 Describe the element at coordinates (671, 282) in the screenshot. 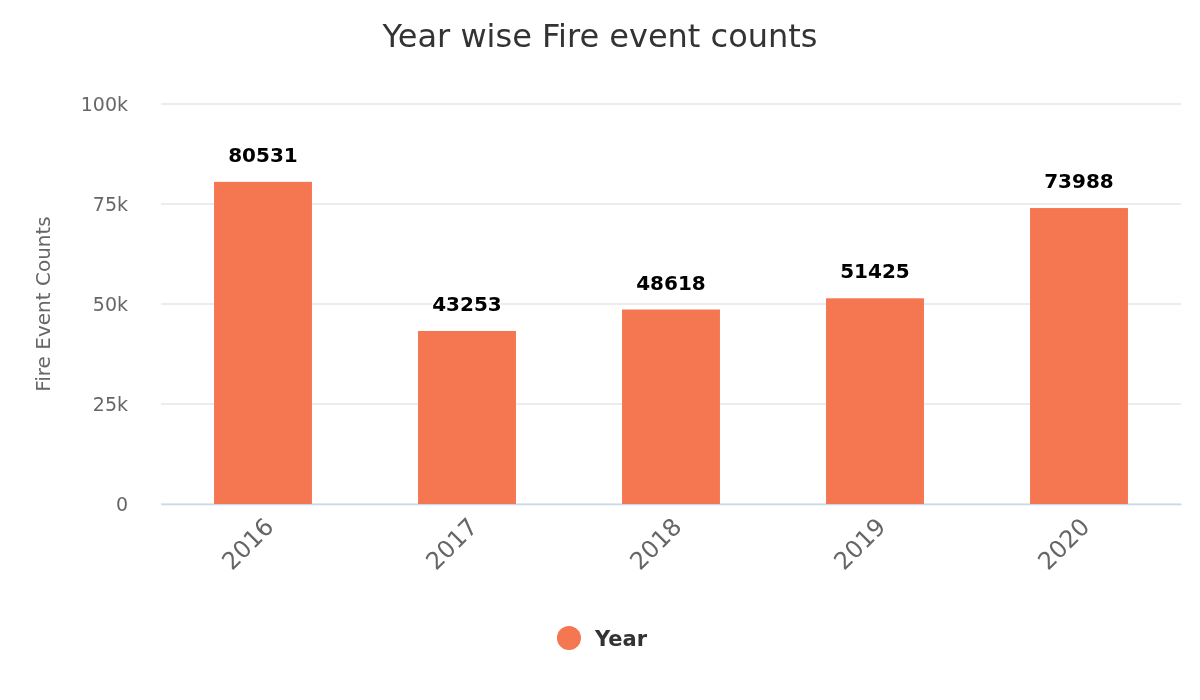

I see `data-label: 48618` at that location.